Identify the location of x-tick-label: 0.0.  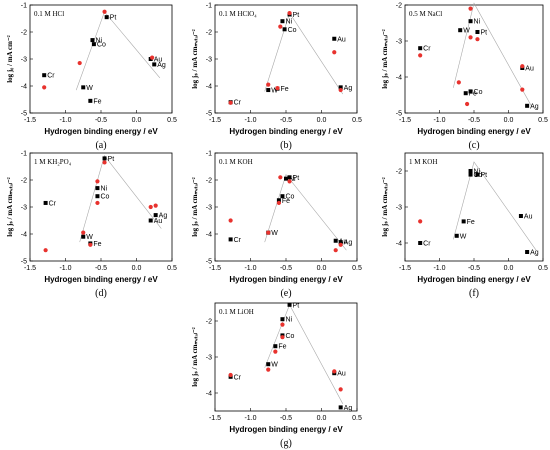
(322, 120).